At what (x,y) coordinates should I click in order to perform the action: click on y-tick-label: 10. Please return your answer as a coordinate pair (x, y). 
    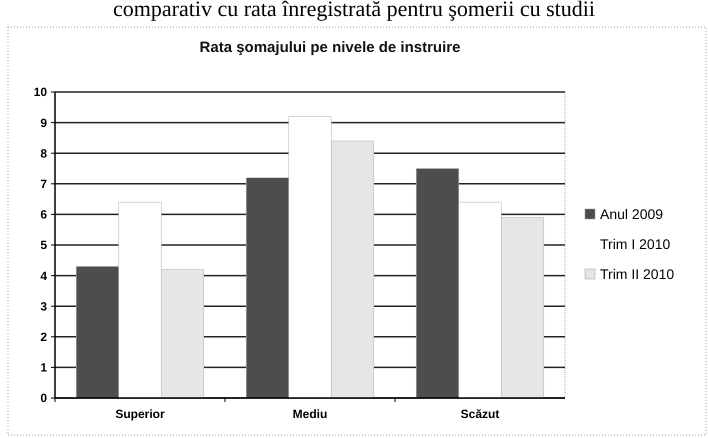
    Looking at the image, I should click on (41, 92).